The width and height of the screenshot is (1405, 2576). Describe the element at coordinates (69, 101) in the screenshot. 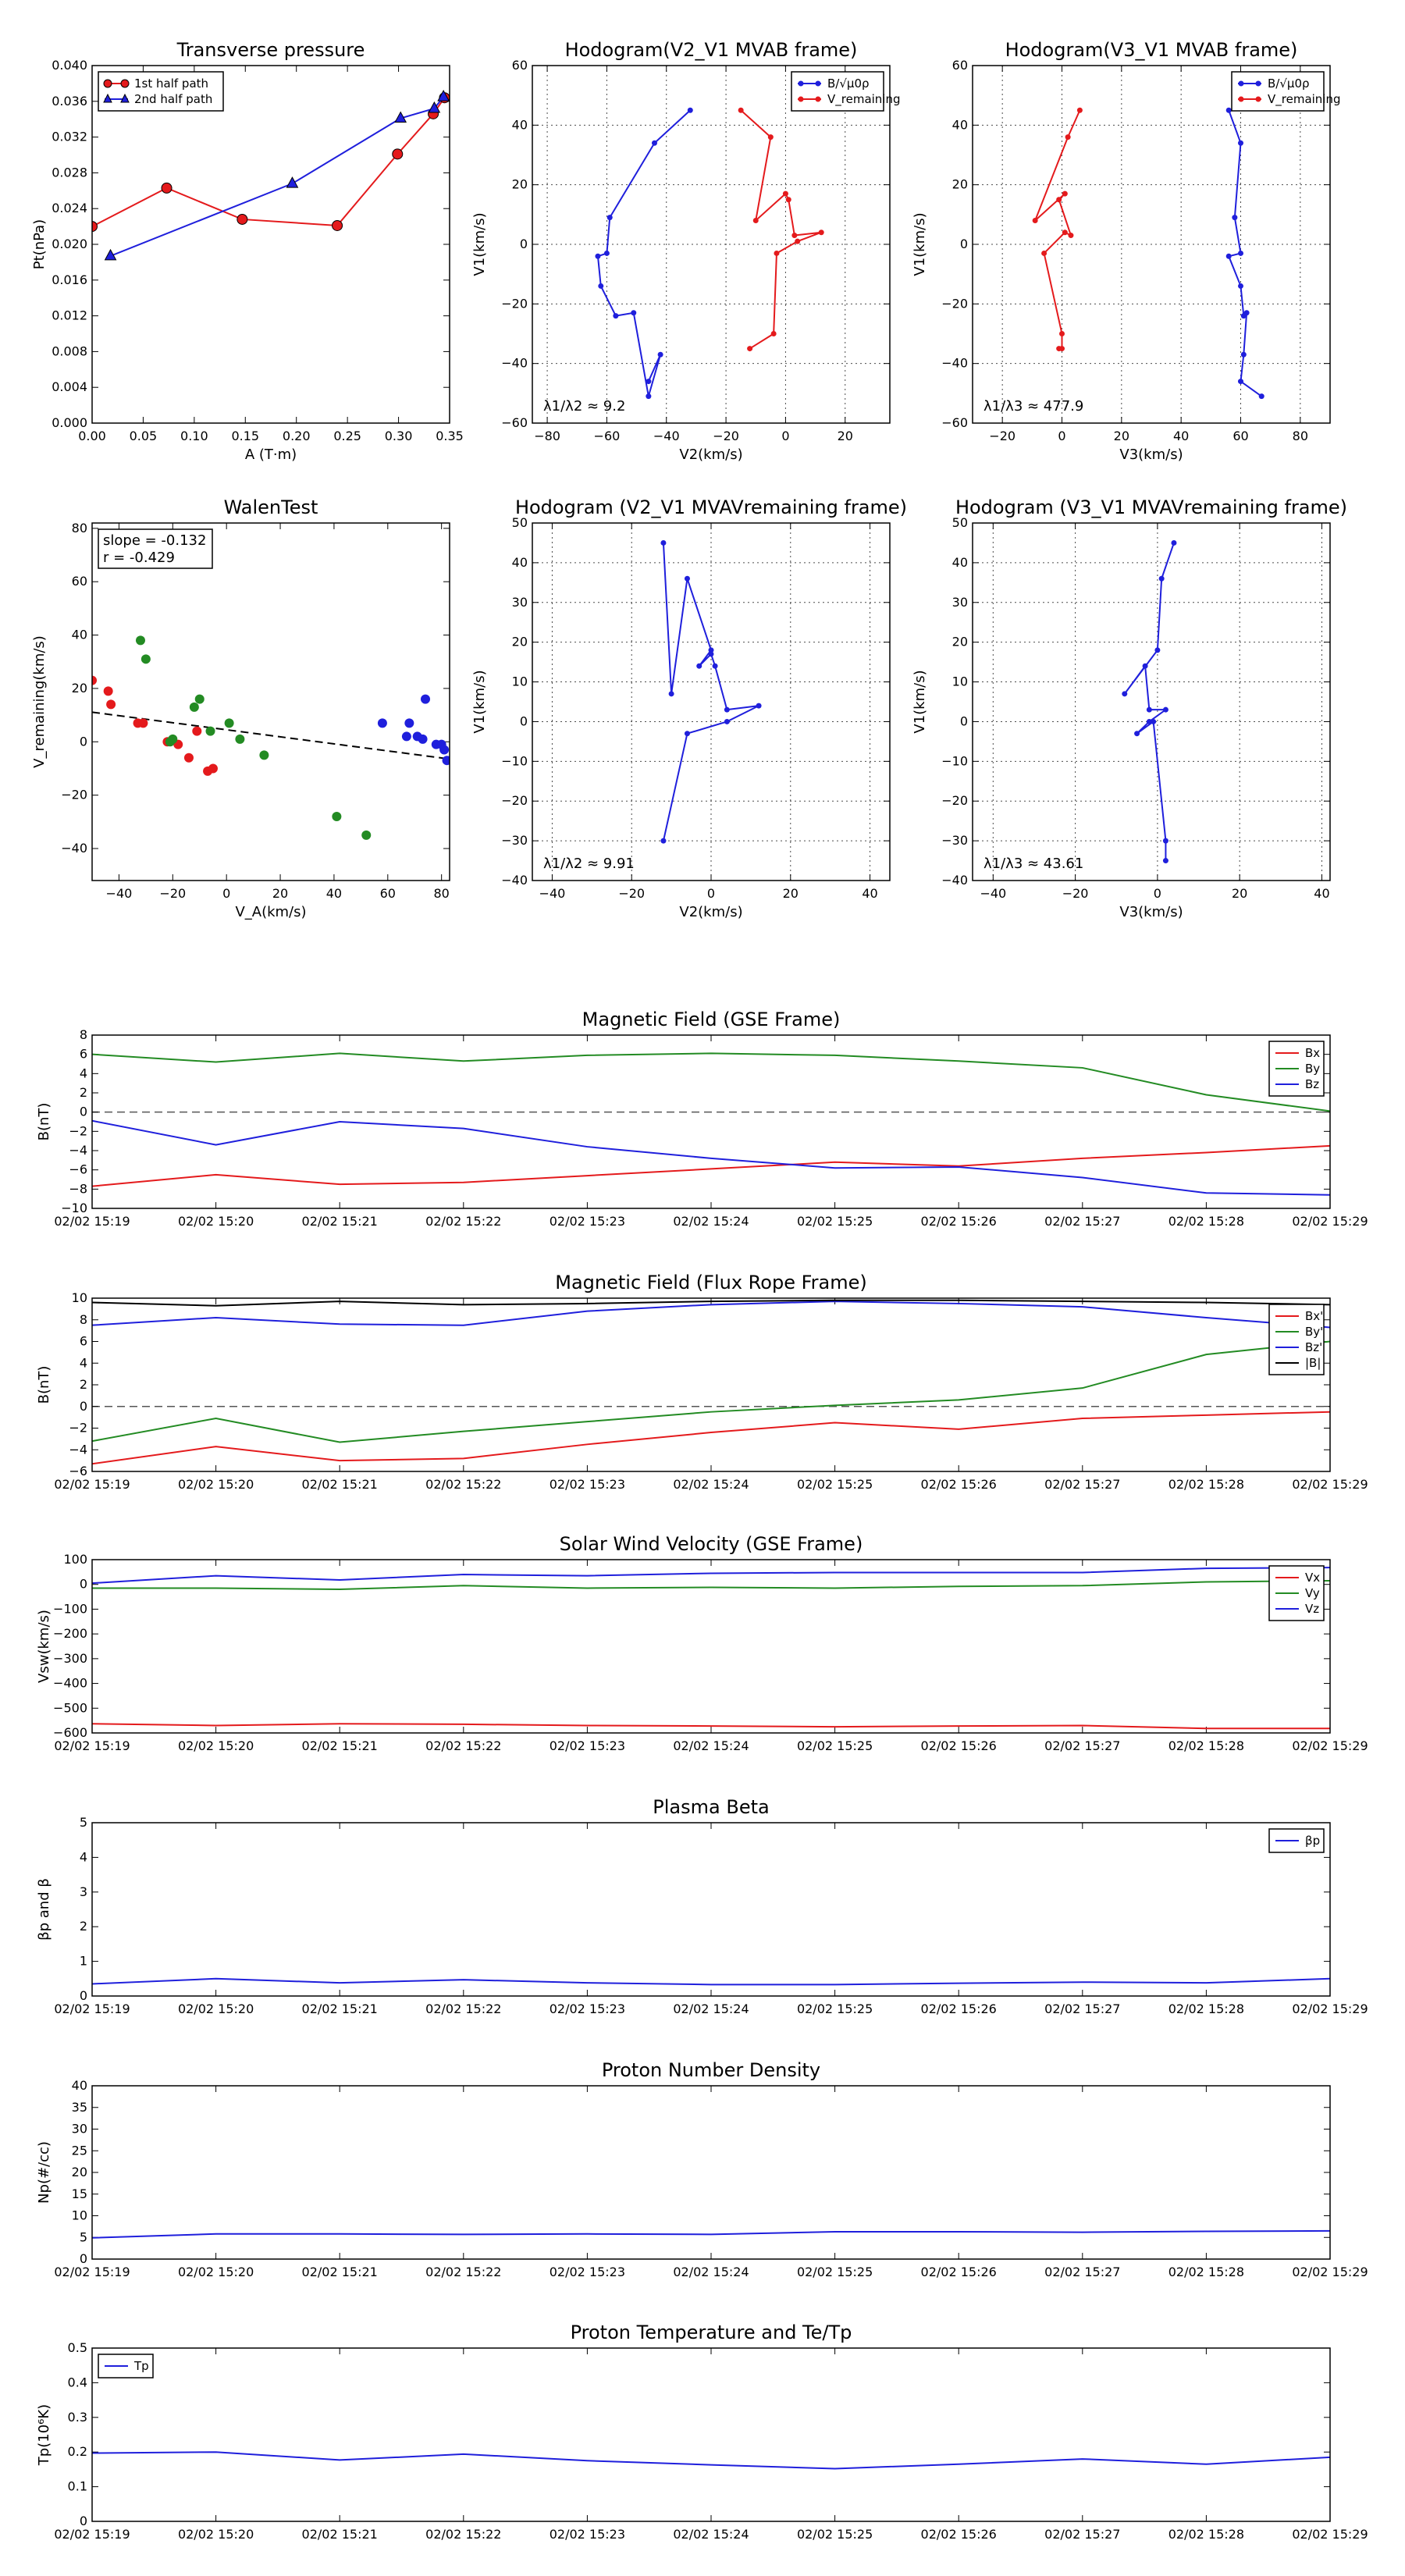

I see `y-tick-label: 0.036` at that location.